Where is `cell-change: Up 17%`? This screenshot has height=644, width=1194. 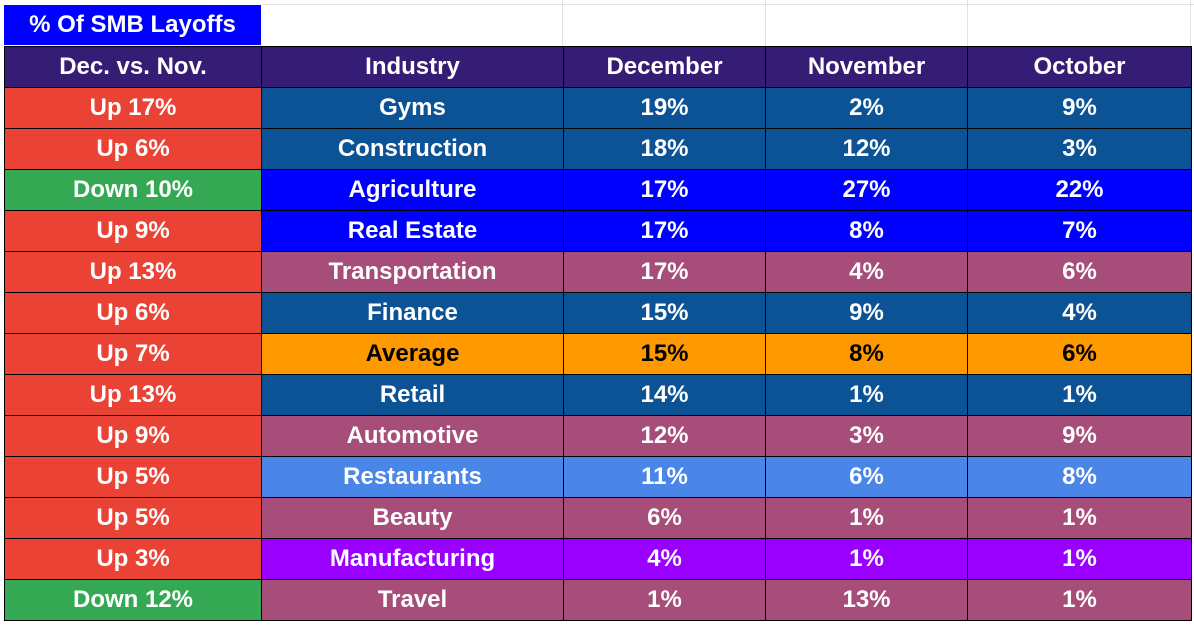 cell-change: Up 17% is located at coordinates (133, 108).